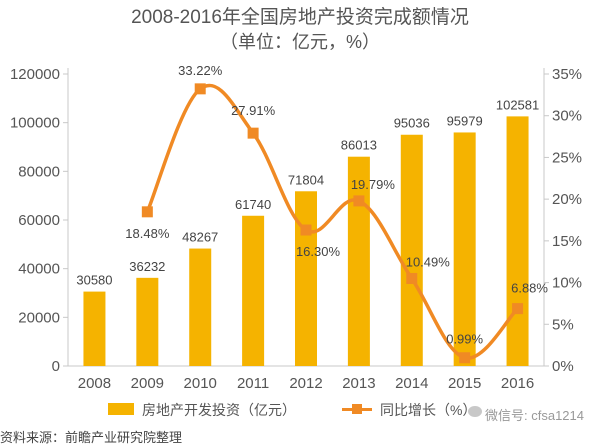  What do you see at coordinates (200, 70) in the screenshot?
I see `growth-value-label: 33.22%` at bounding box center [200, 70].